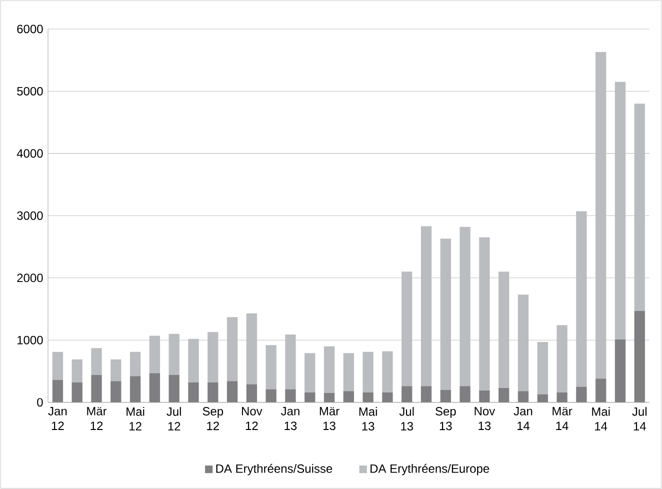 This screenshot has height=489, width=662. Describe the element at coordinates (406, 419) in the screenshot. I see `x-tick-label: Jul 13` at that location.